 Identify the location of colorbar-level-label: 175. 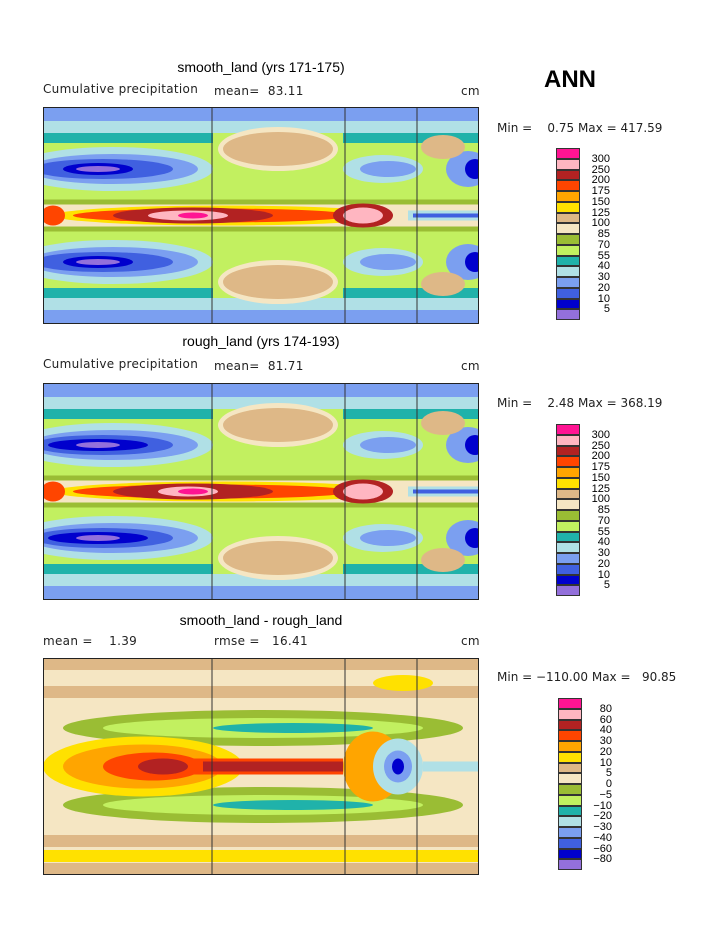
(600, 467).